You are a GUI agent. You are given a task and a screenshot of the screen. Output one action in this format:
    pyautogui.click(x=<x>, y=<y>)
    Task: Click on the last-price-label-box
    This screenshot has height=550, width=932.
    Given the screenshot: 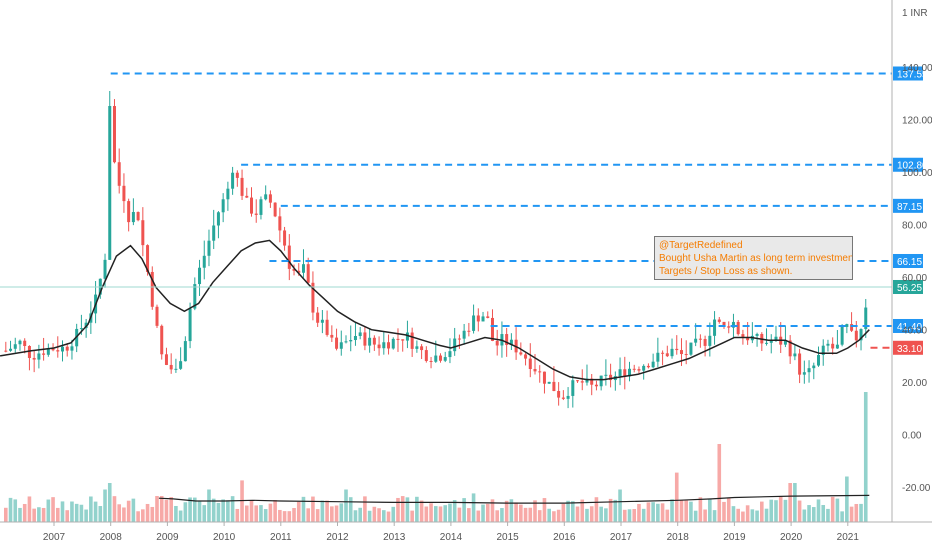 What is the action you would take?
    pyautogui.click(x=908, y=286)
    